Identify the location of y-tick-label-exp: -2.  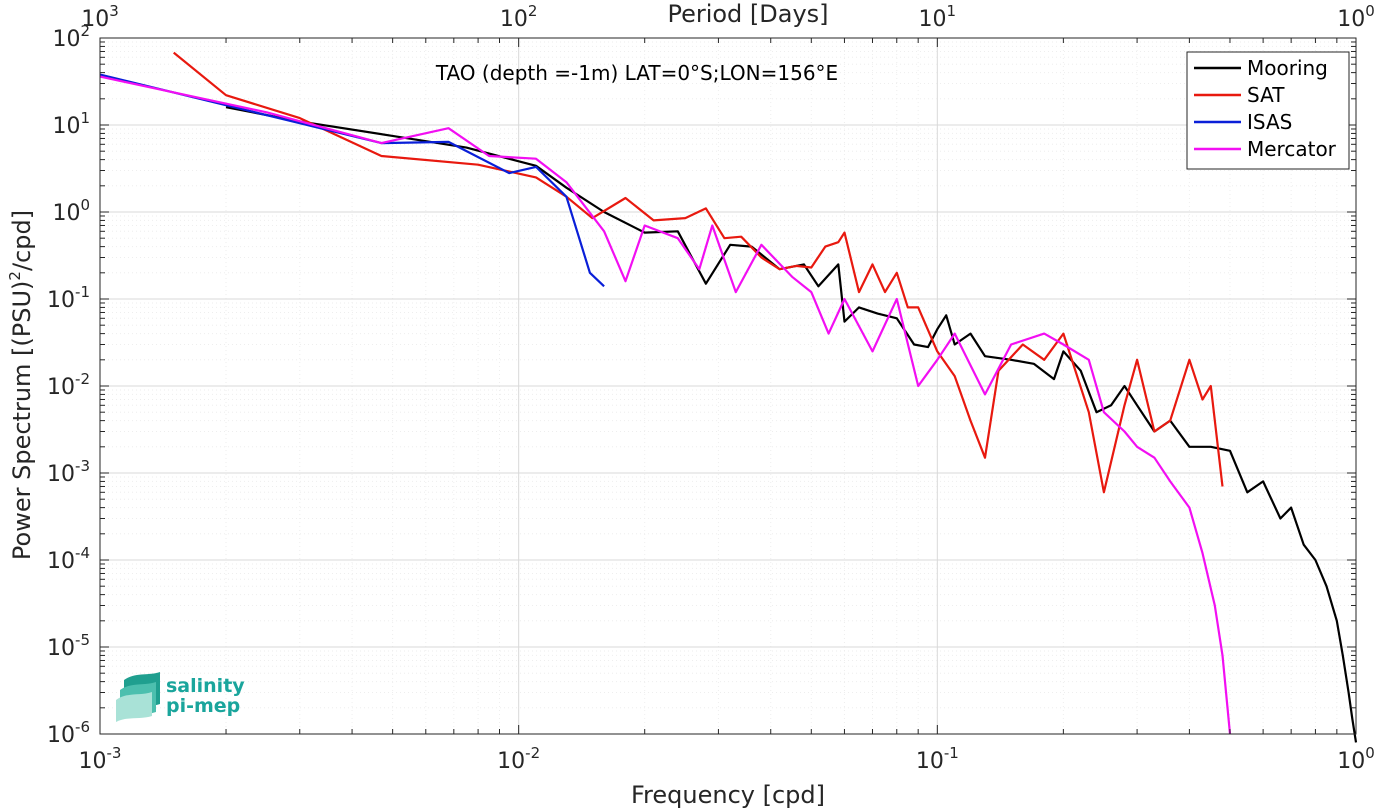
(82, 379).